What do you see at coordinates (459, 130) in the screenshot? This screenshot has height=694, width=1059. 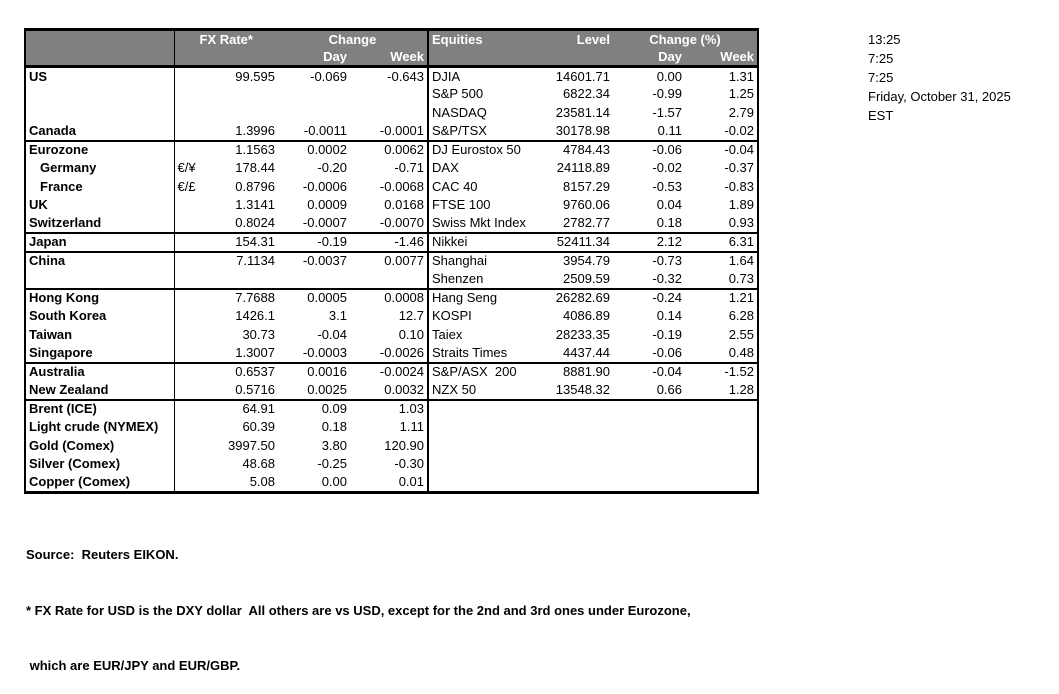 I see `equity-name-cell: S&P/TSX` at bounding box center [459, 130].